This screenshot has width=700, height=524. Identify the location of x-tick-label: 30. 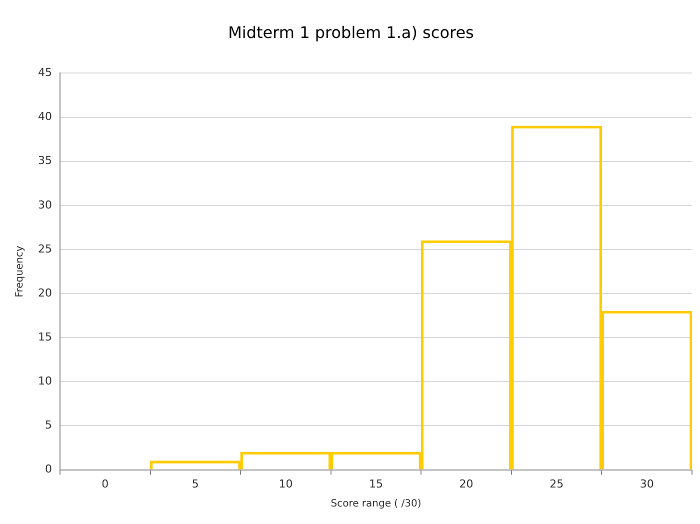
(647, 483).